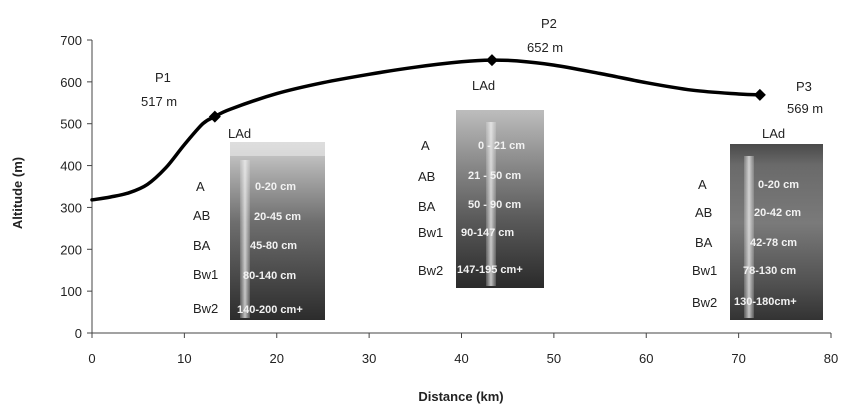 The image size is (848, 410). Describe the element at coordinates (17, 193) in the screenshot. I see `y-axis-title: Altitude (m)` at that location.